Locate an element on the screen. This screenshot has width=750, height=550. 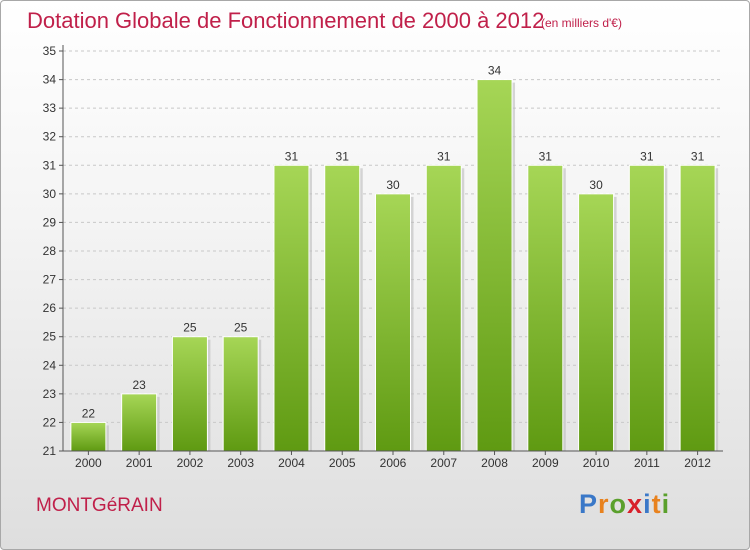
proxiti-logo: Proxiti is located at coordinates (624, 504).